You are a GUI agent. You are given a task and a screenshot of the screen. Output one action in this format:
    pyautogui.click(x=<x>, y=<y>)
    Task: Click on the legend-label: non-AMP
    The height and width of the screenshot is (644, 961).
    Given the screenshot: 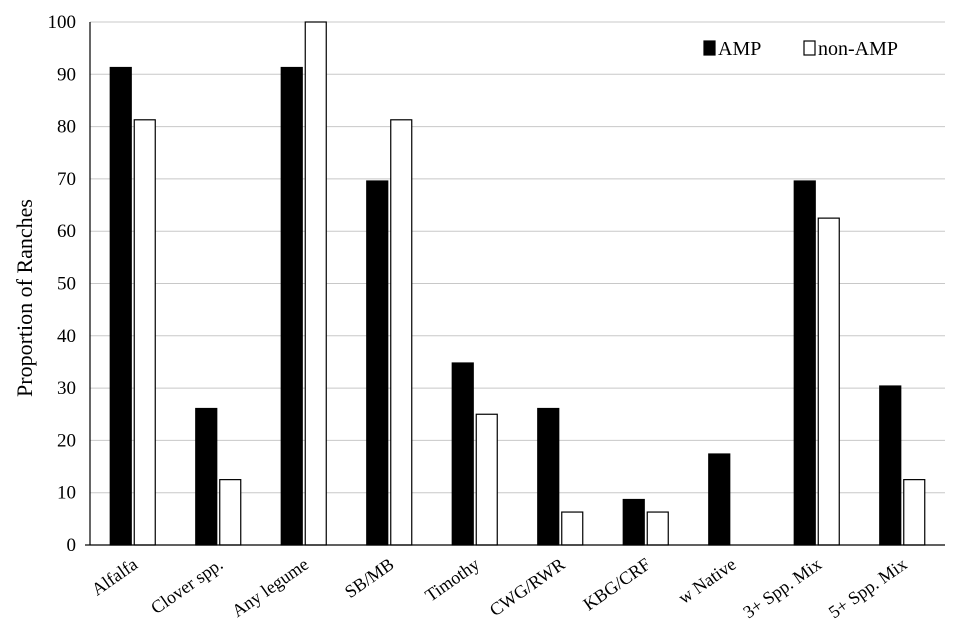 What is the action you would take?
    pyautogui.click(x=858, y=49)
    